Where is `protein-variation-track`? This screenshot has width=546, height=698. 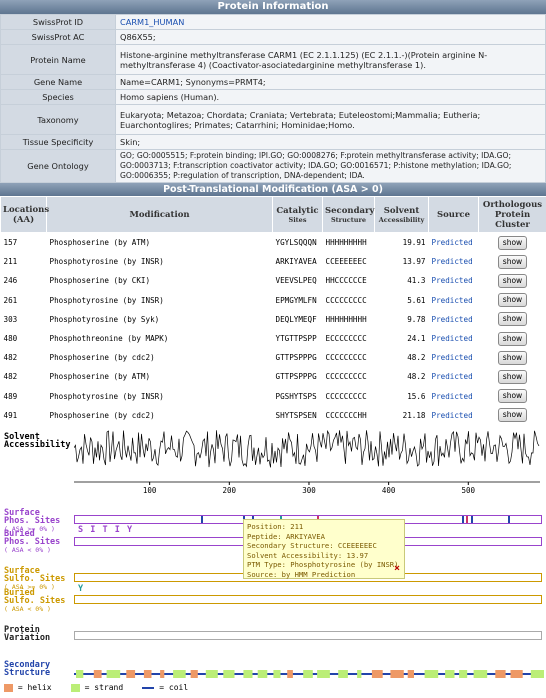
protein-variation-track is located at coordinates (308, 635).